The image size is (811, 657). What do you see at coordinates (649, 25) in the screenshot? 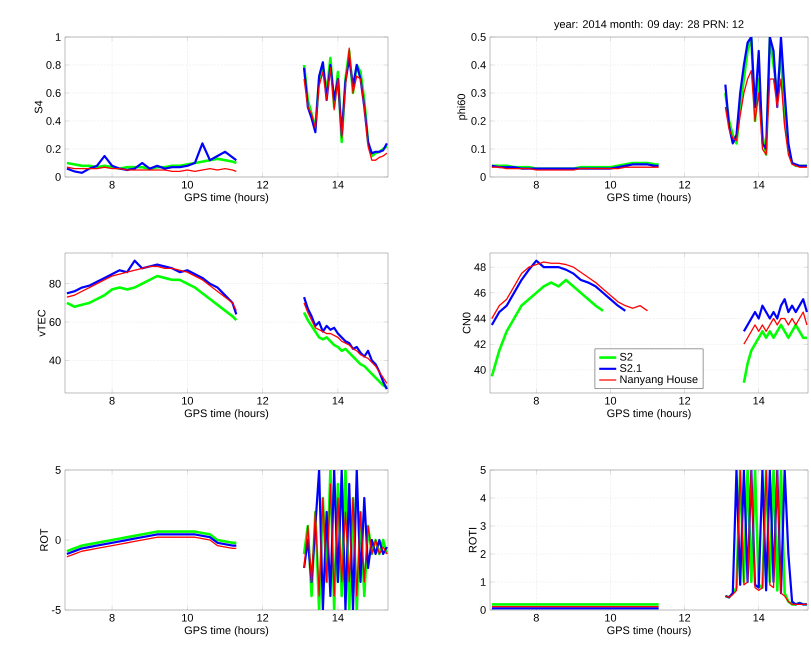
I see `chart-title: year: 2014 month: 09 day: 28 PRN: 12` at bounding box center [649, 25].